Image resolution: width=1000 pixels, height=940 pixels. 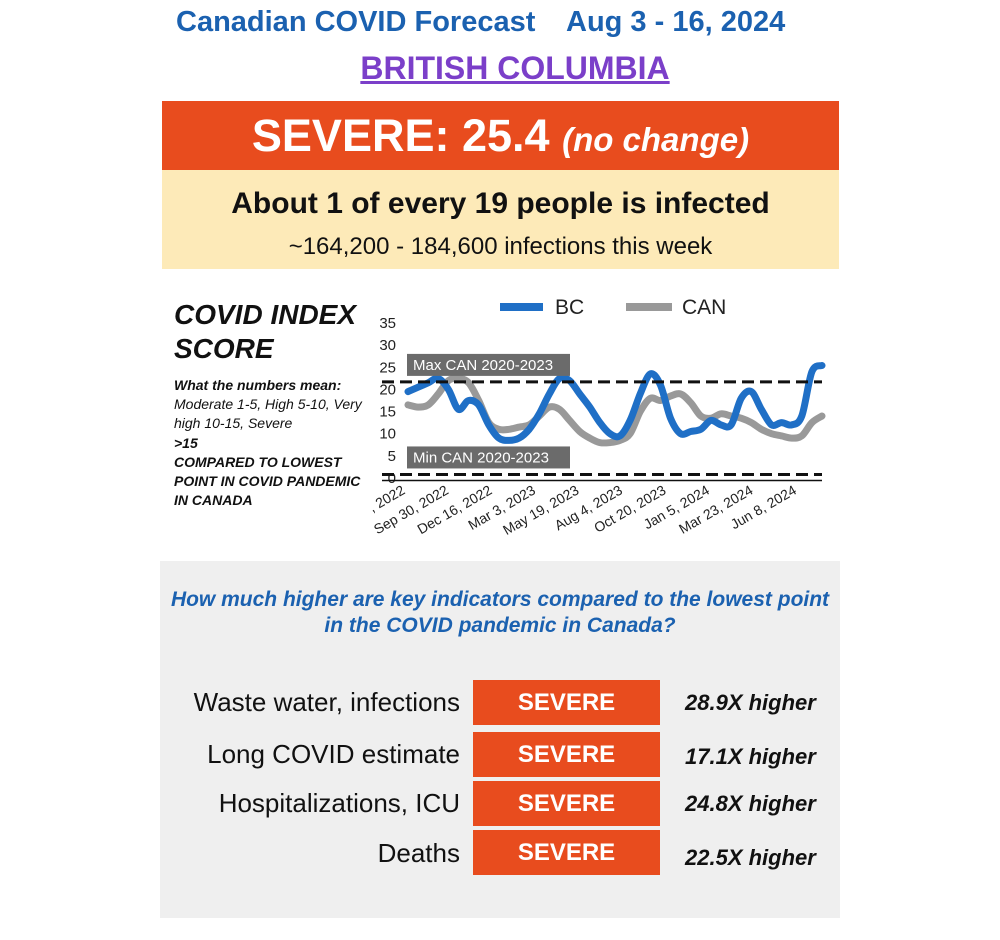 I want to click on indicator-label: Deaths, so click(x=418, y=853).